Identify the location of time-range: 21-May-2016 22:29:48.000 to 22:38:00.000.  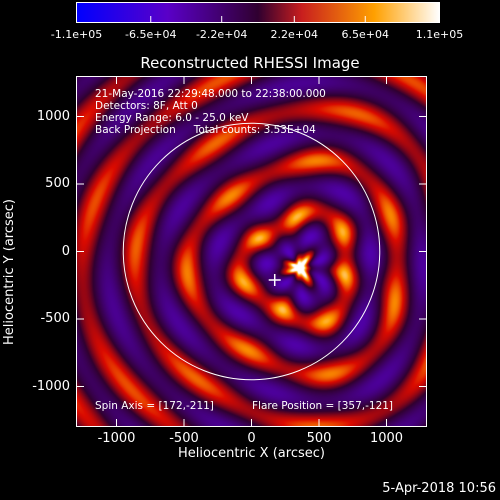
(210, 94).